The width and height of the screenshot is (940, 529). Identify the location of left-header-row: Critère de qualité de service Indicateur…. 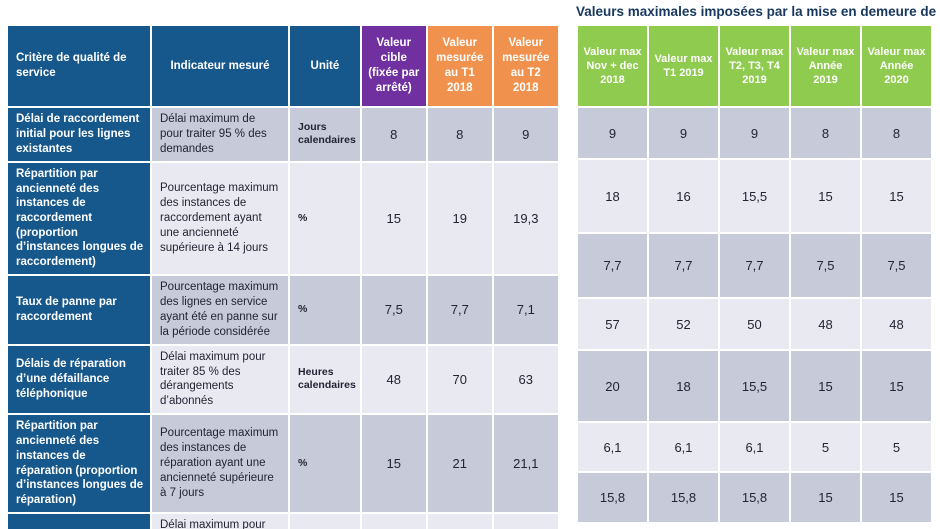
(283, 66).